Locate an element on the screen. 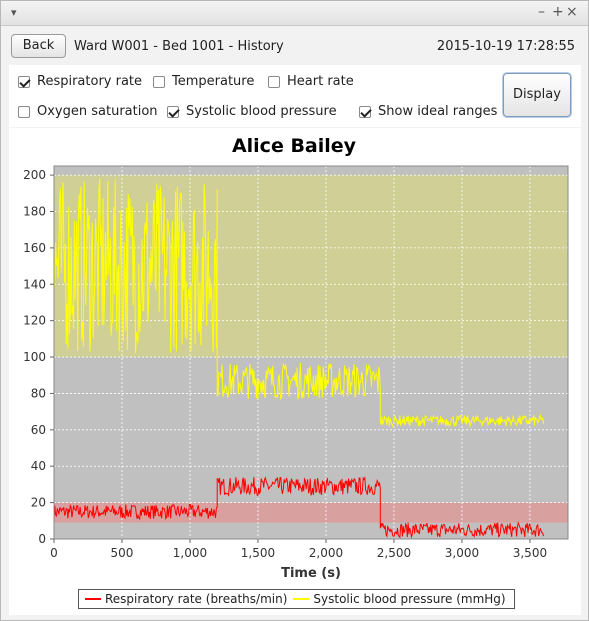 The width and height of the screenshot is (589, 621). heart-rate-checkbox: Heart rate is located at coordinates (311, 81).